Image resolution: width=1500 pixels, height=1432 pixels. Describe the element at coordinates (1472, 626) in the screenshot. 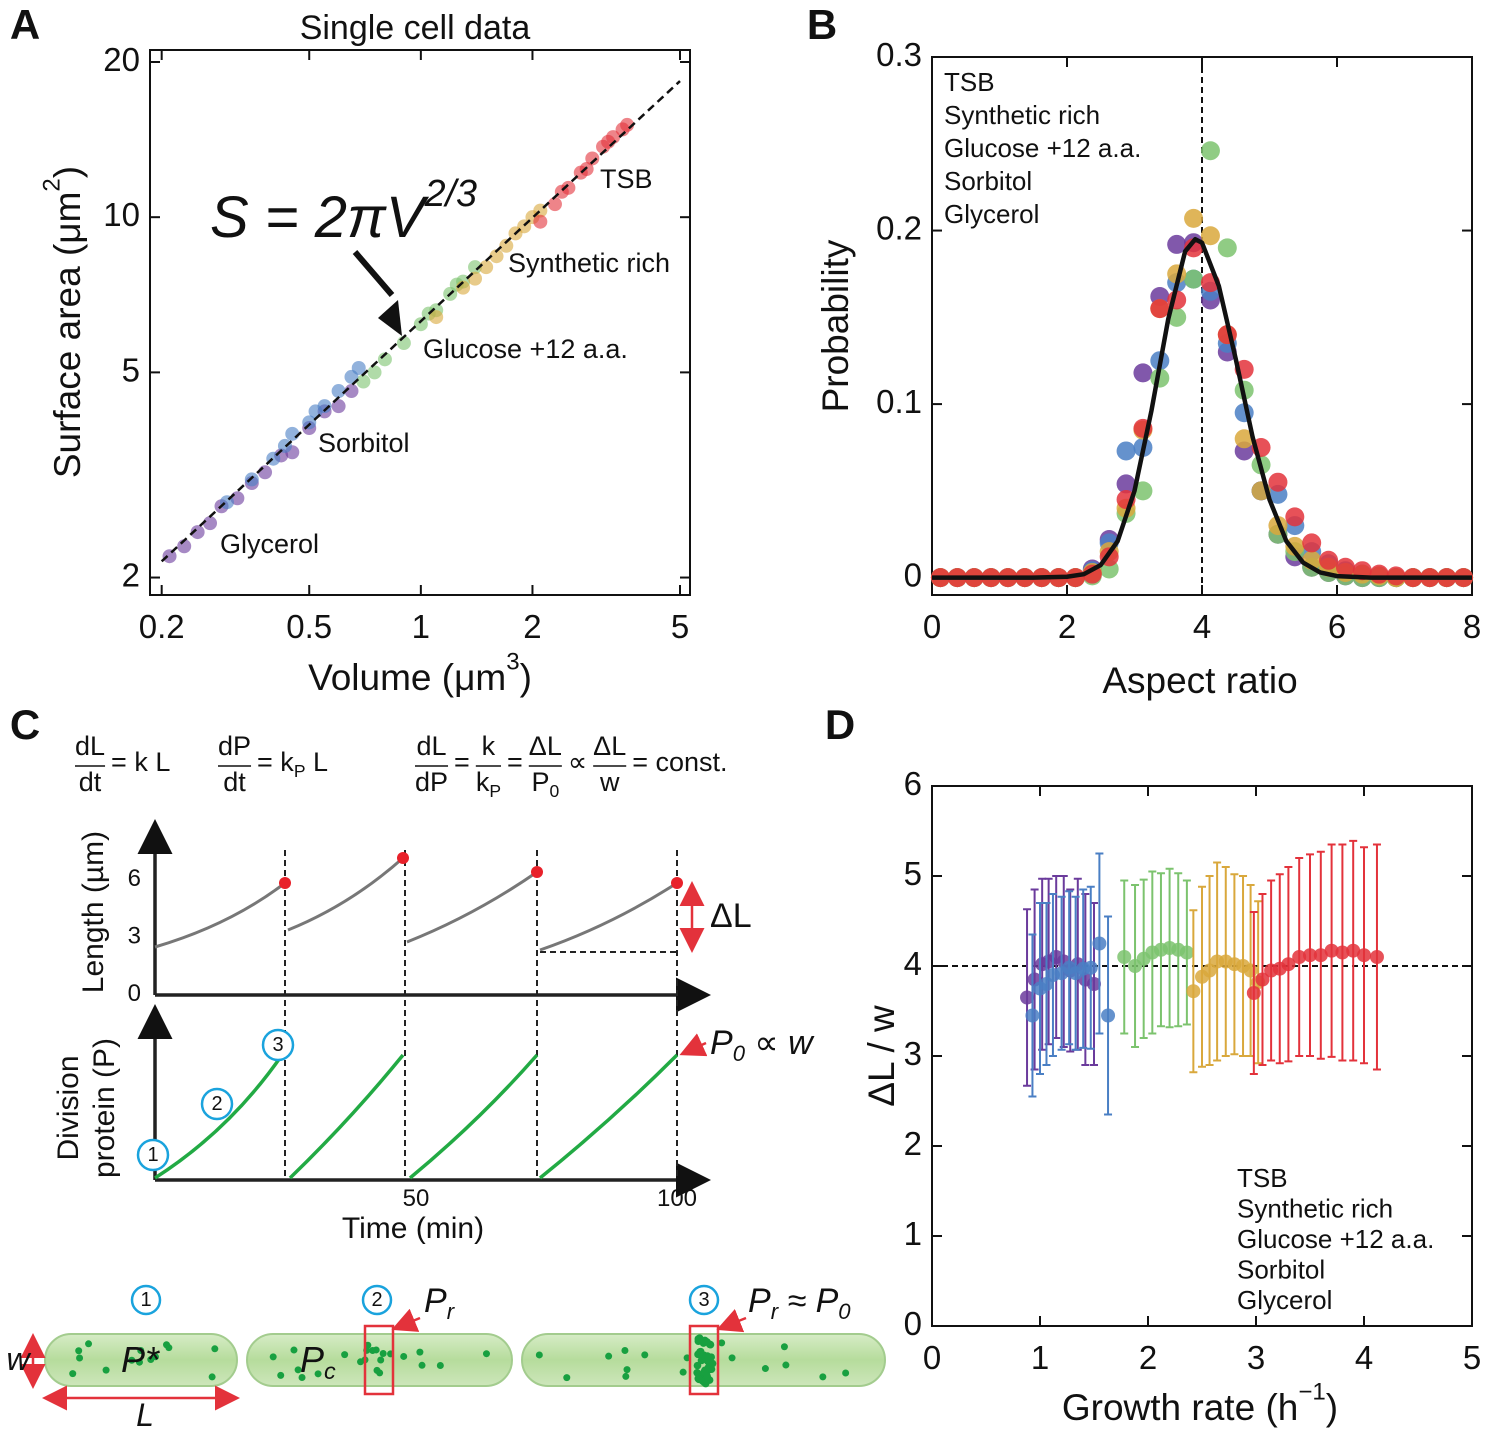

I see `text-part: 8` at that location.